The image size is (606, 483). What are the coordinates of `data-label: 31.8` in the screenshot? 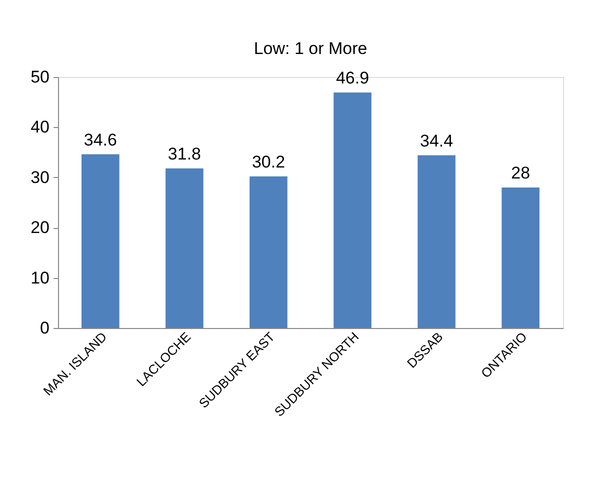 It's located at (185, 154).